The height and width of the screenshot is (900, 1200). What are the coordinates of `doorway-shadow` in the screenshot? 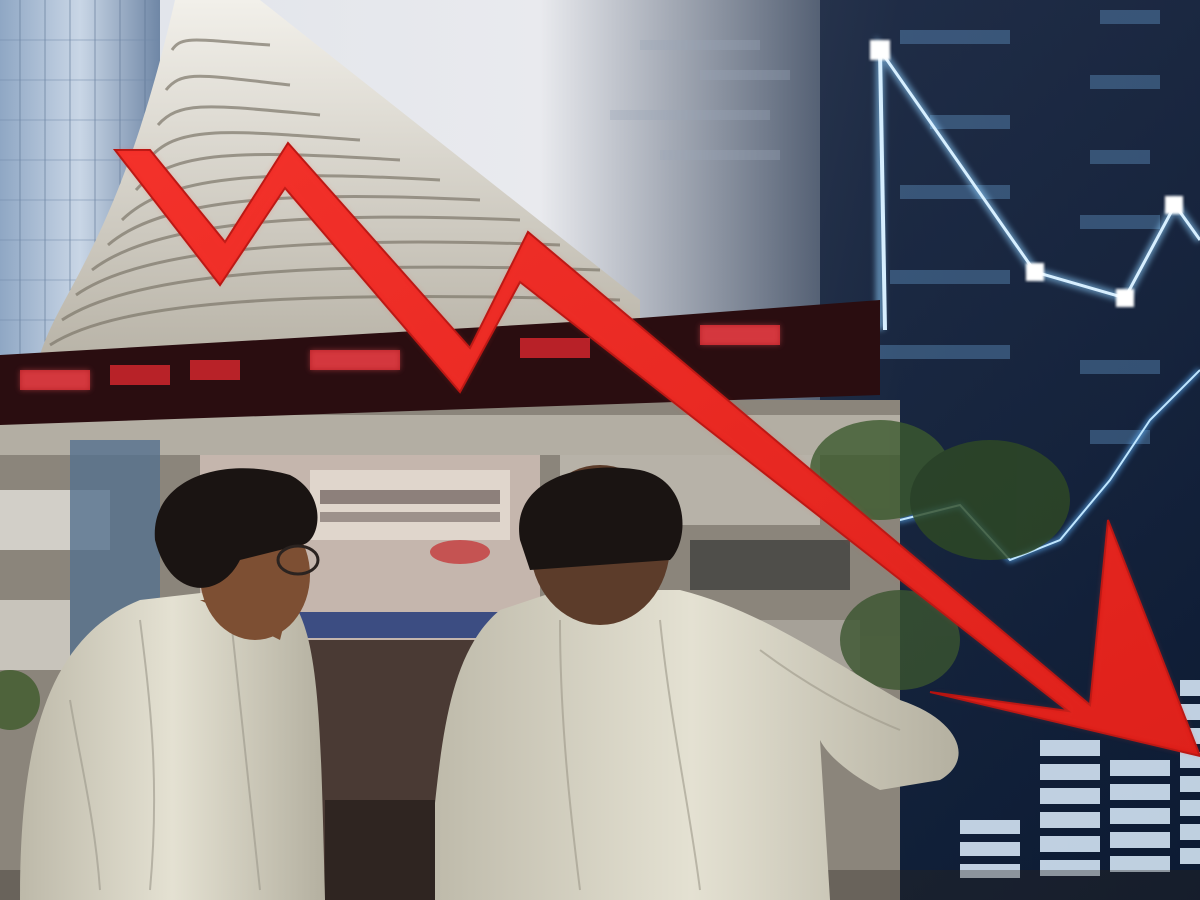 It's located at (380, 850).